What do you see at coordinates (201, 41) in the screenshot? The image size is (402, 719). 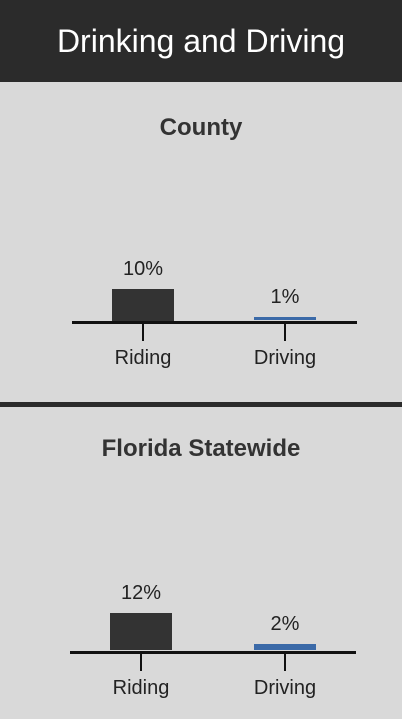 I see `header-title: Drinking and Driving` at bounding box center [201, 41].